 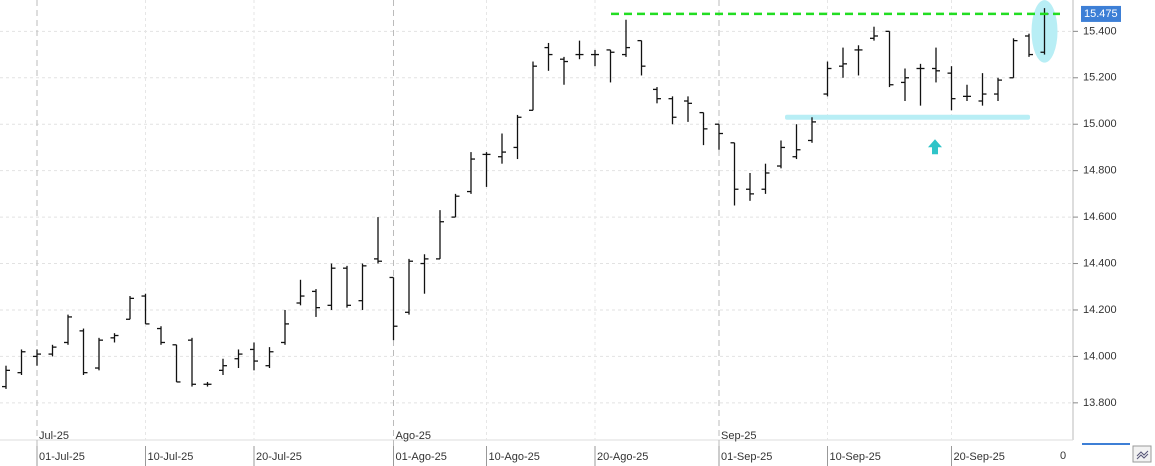 I want to click on x-tick-label: 20-Jul-25, so click(x=279, y=457).